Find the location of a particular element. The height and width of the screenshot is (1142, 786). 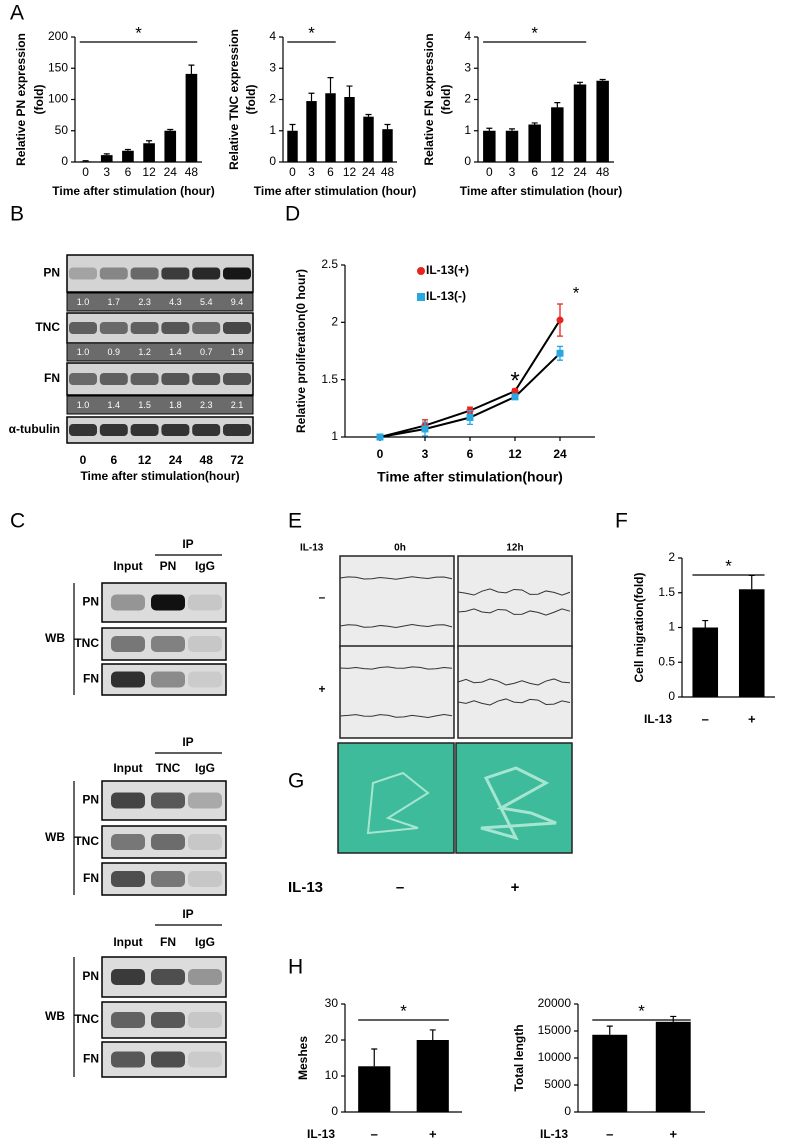

x-tick-label: + is located at coordinates (752, 718).